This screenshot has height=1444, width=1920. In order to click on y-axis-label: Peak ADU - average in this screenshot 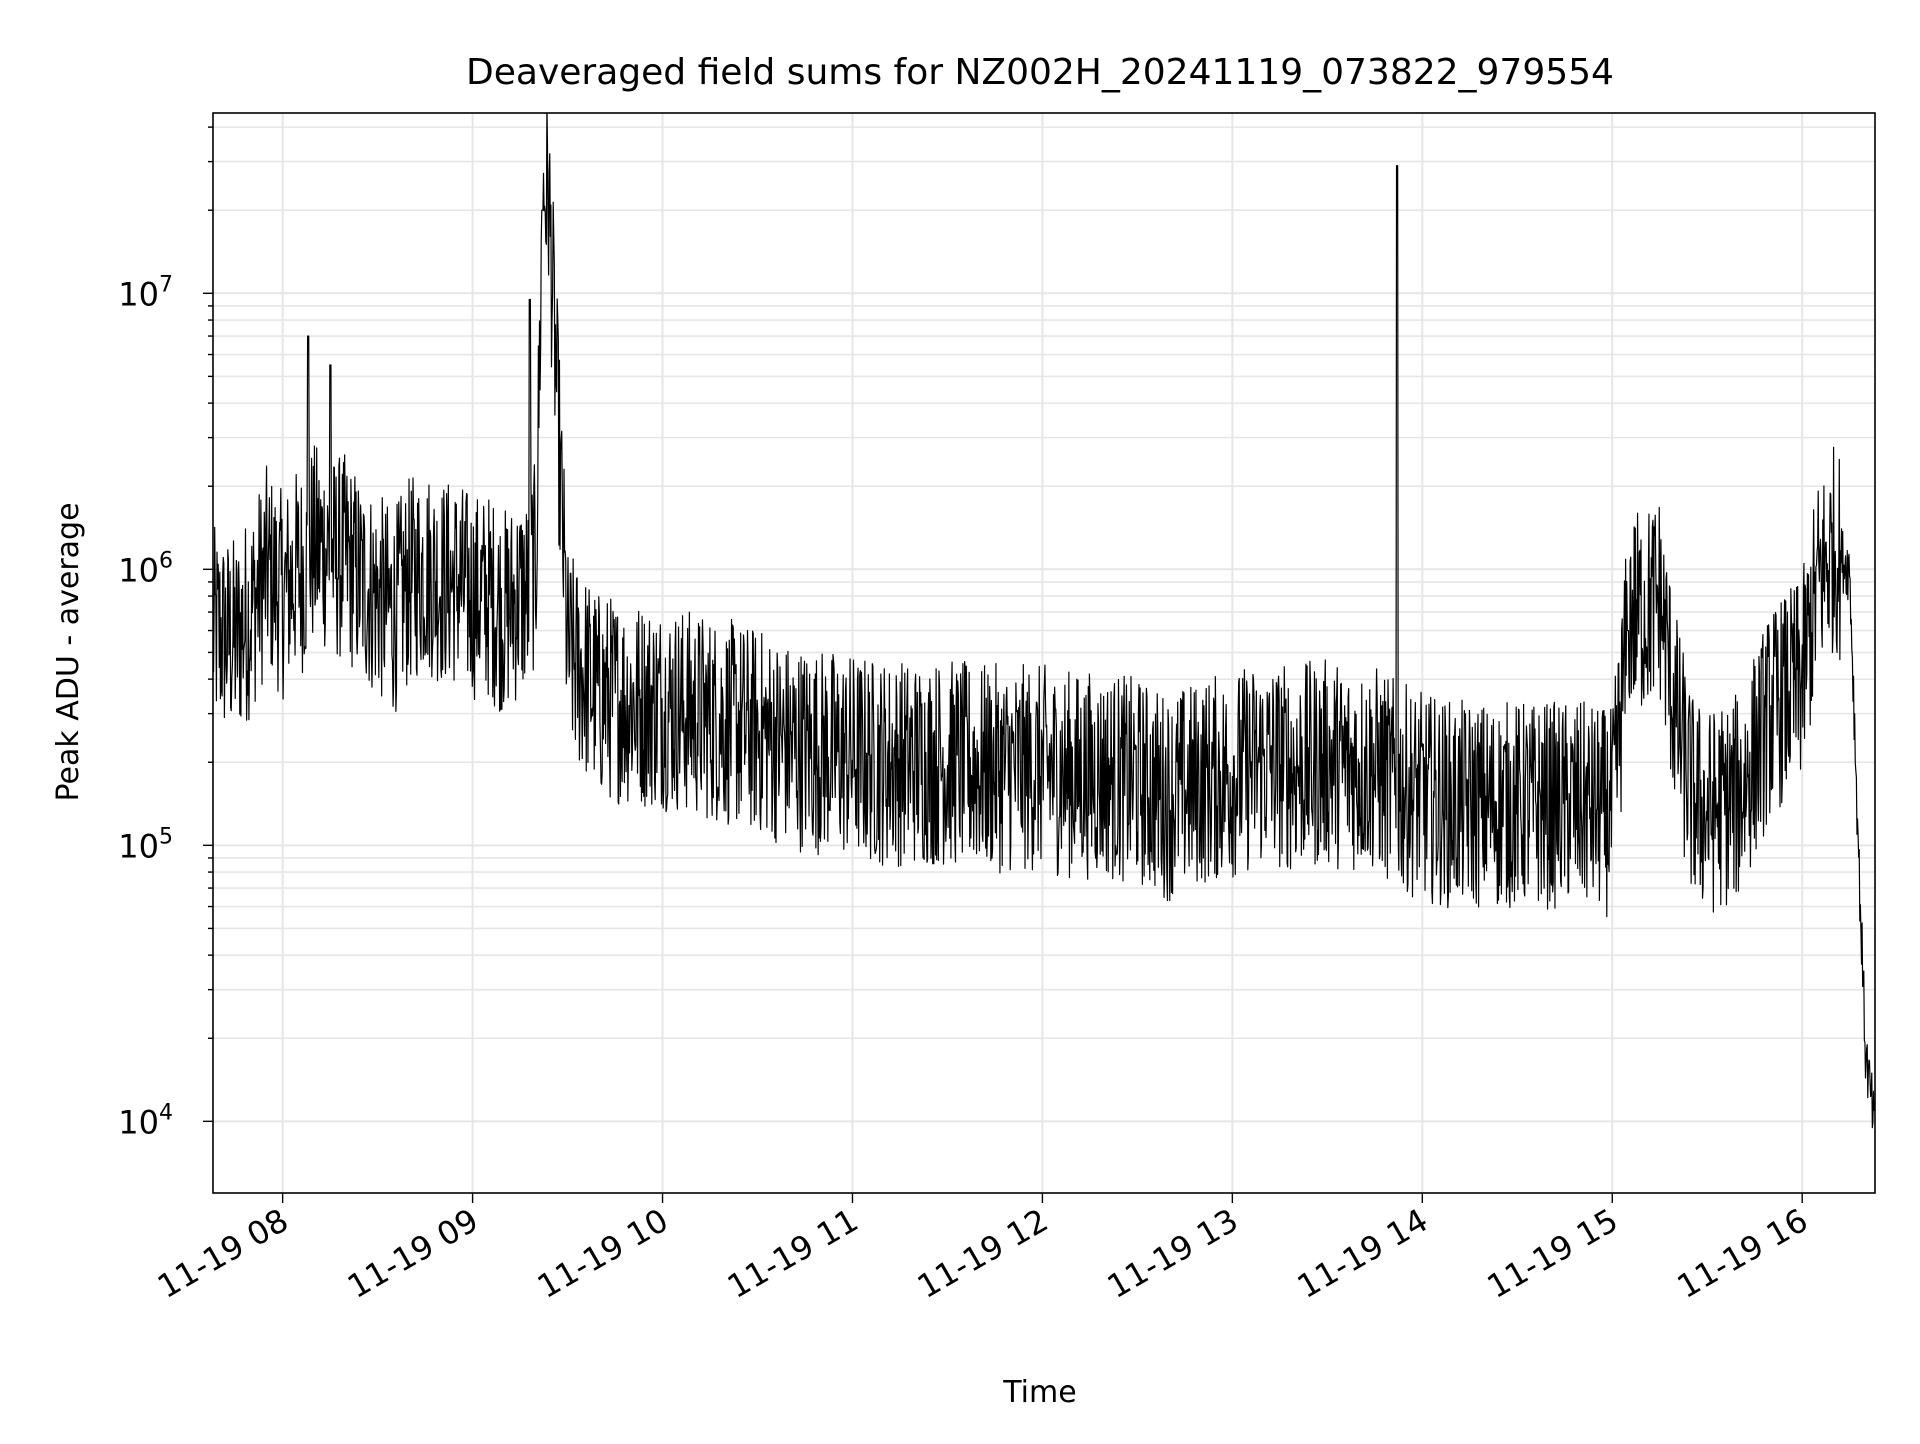, I will do `click(68, 651)`.